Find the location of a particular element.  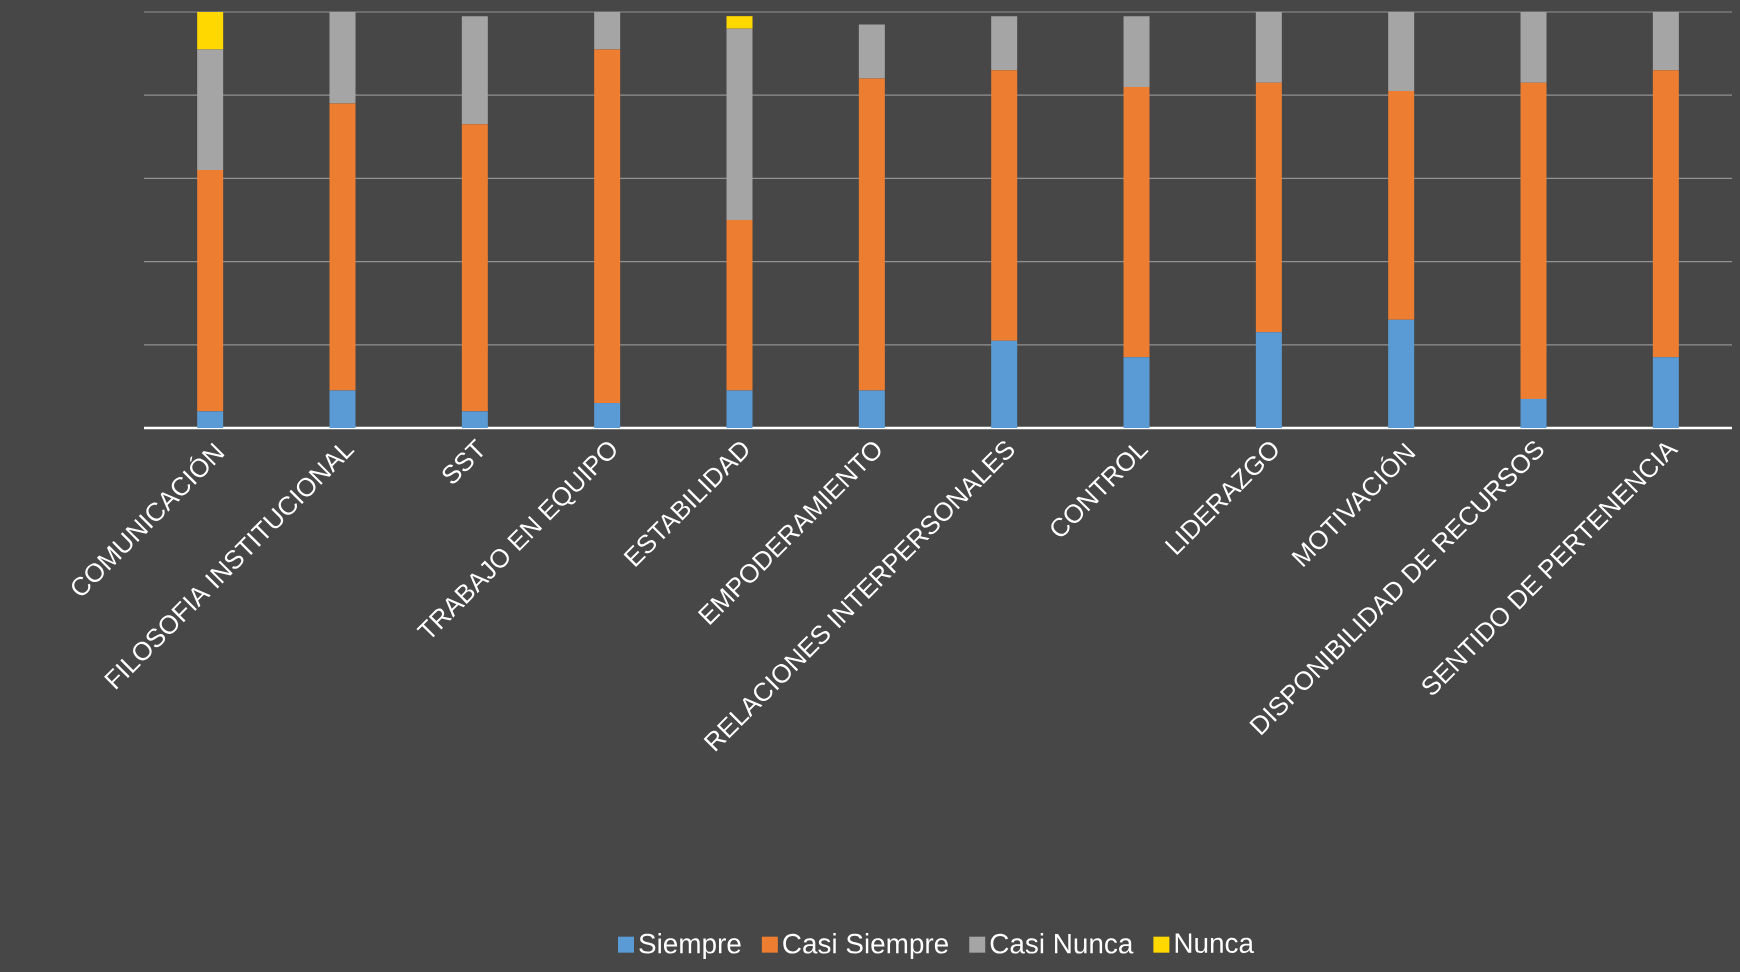

legend-label: Casi Siempre is located at coordinates (865, 946).